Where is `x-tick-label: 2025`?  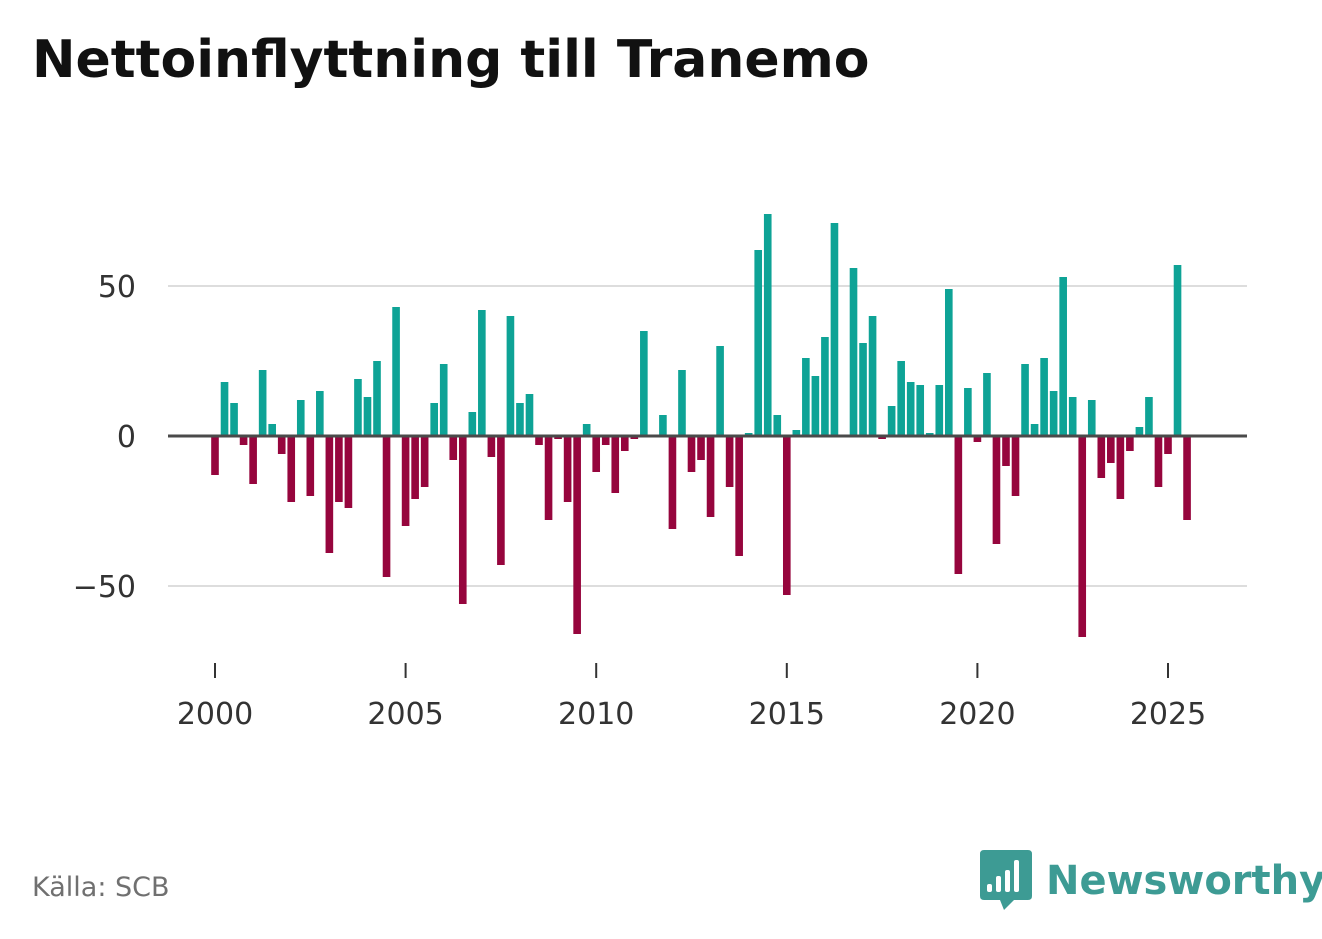
x-tick-label: 2025 is located at coordinates (1168, 714).